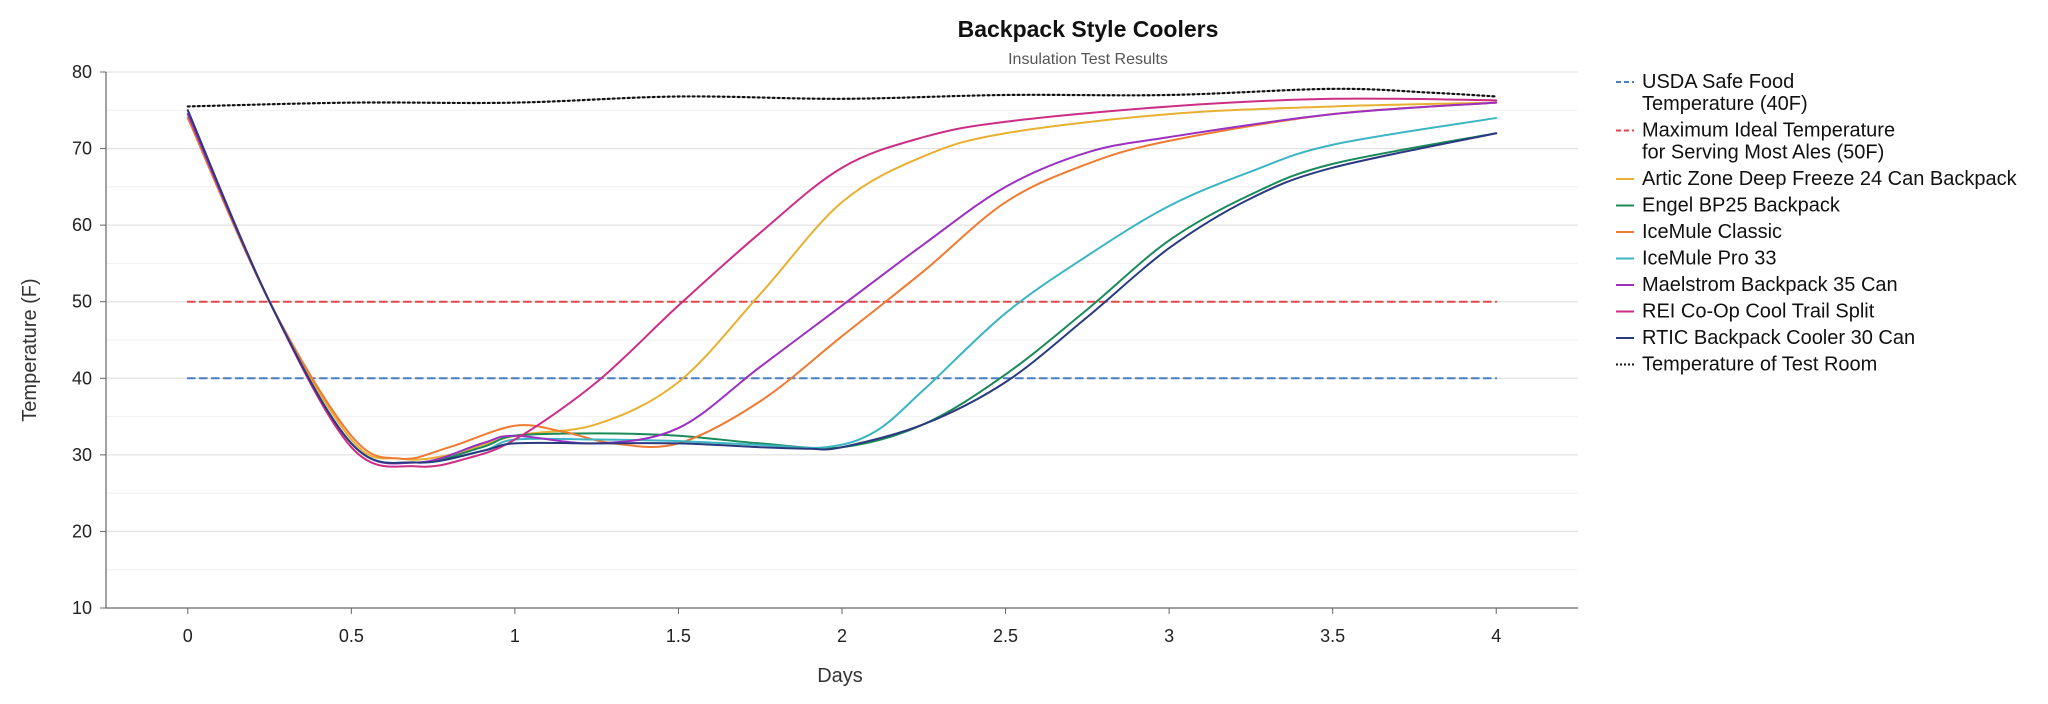 The height and width of the screenshot is (704, 2048). What do you see at coordinates (82, 225) in the screenshot?
I see `y-tick-label: 60` at bounding box center [82, 225].